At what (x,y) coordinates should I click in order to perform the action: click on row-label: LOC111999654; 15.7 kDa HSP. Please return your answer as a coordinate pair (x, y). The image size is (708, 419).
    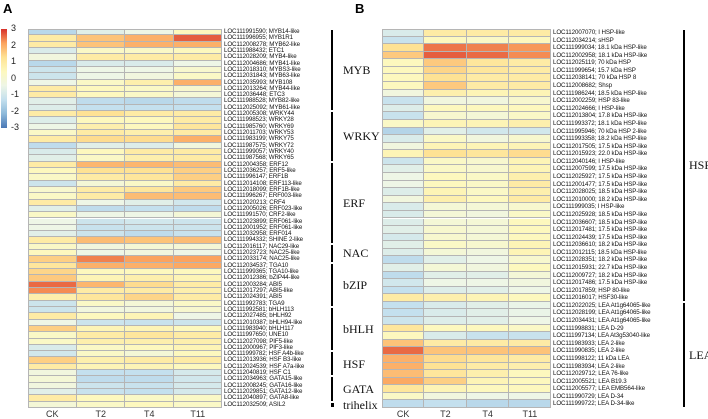
    Looking at the image, I should click on (594, 70).